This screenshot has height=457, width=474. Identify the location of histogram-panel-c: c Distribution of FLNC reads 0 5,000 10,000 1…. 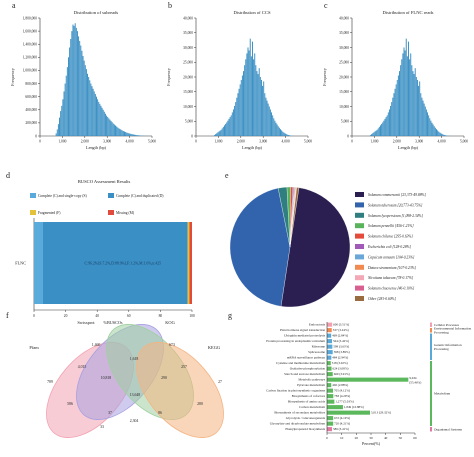
(395, 75).